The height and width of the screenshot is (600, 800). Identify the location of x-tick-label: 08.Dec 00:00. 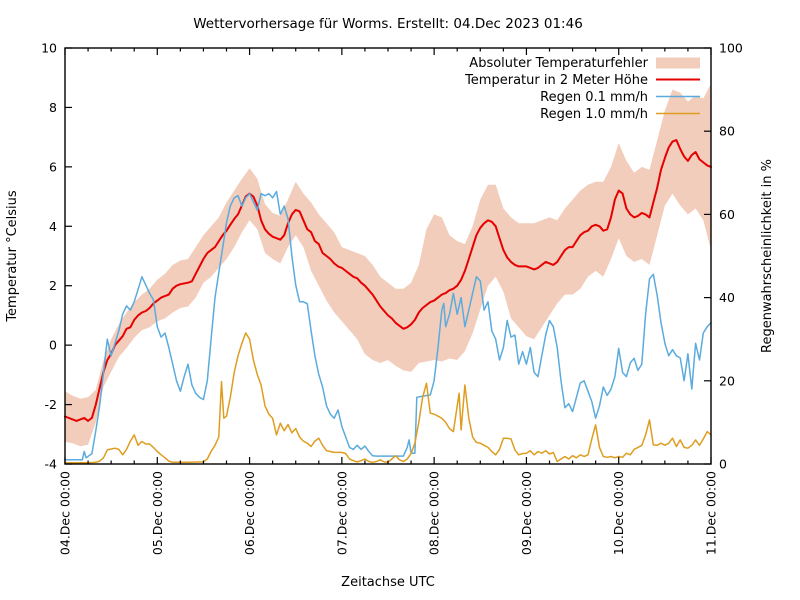
(434, 513).